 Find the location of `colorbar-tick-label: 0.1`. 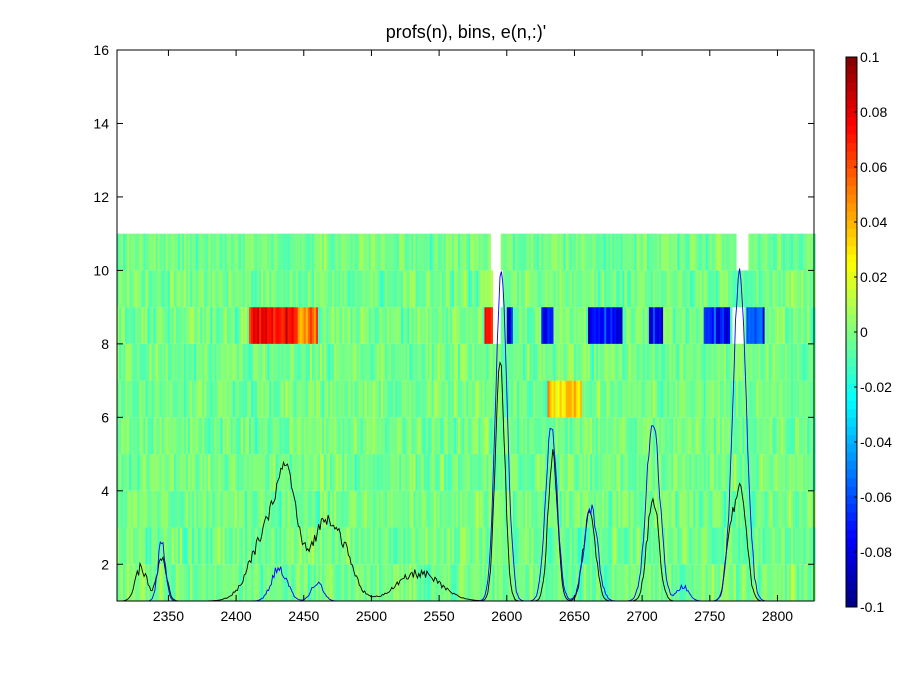

colorbar-tick-label: 0.1 is located at coordinates (870, 57).